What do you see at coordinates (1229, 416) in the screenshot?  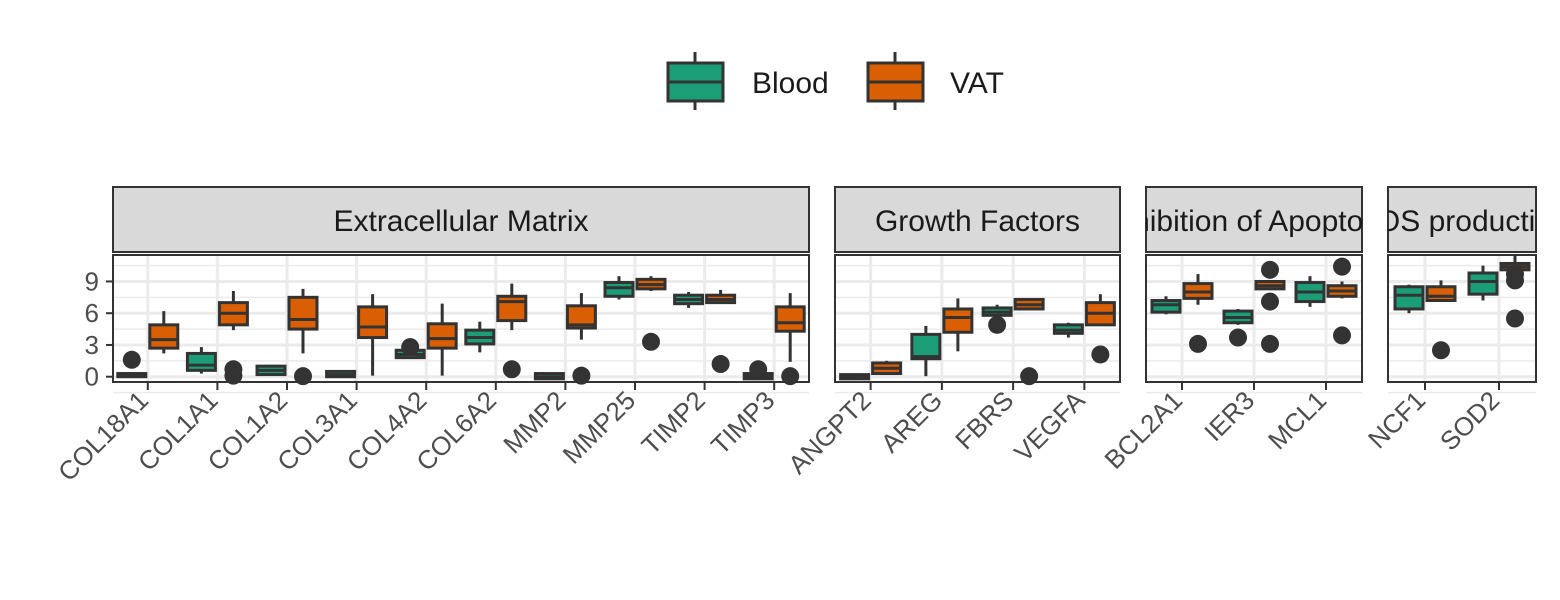 I see `x-tick-label: IER3` at bounding box center [1229, 416].